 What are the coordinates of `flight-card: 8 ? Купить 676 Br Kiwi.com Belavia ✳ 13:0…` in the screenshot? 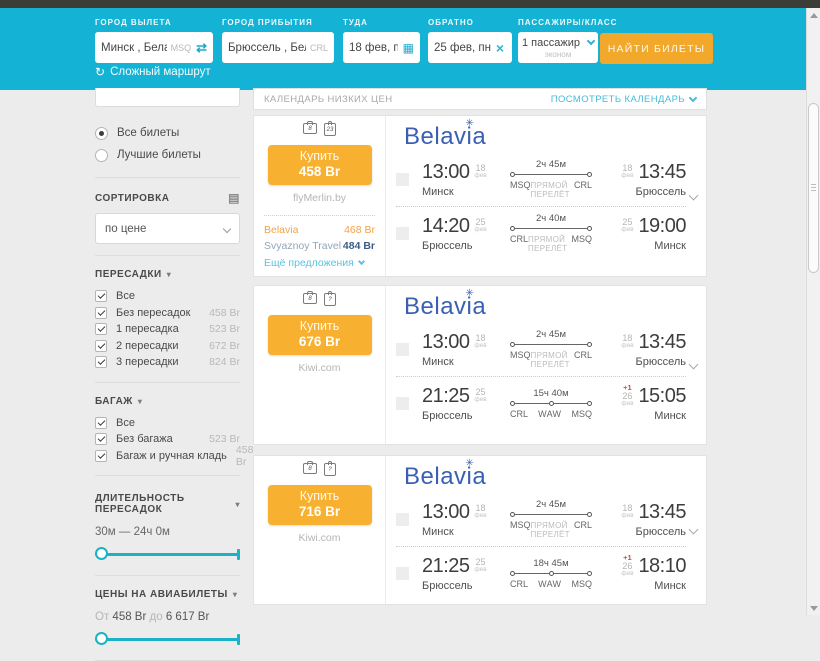 It's located at (480, 365).